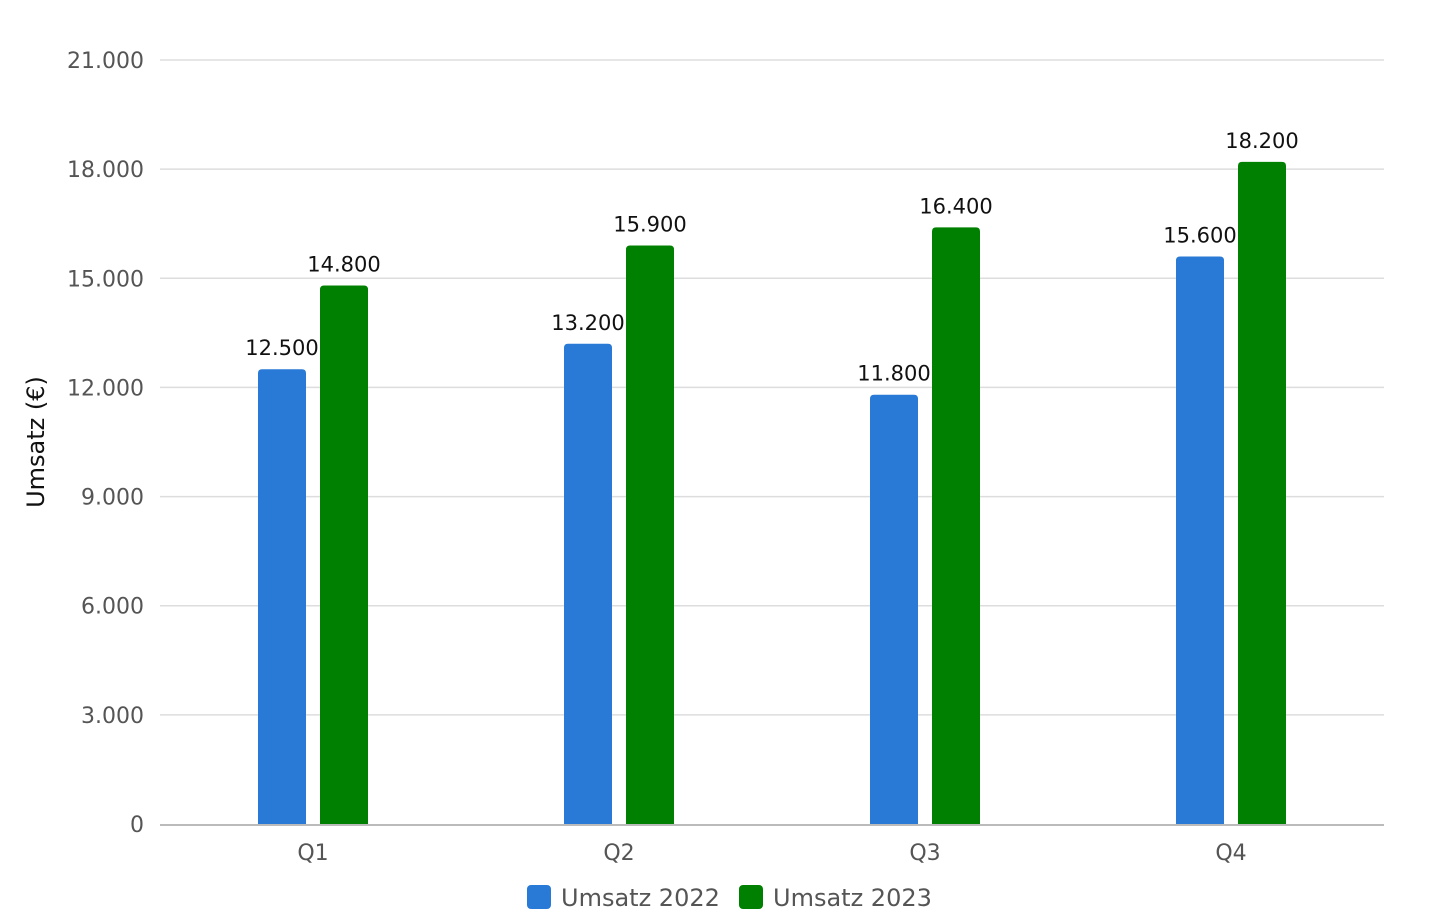  I want to click on bar-umsatz-2022-q4, so click(1200, 540).